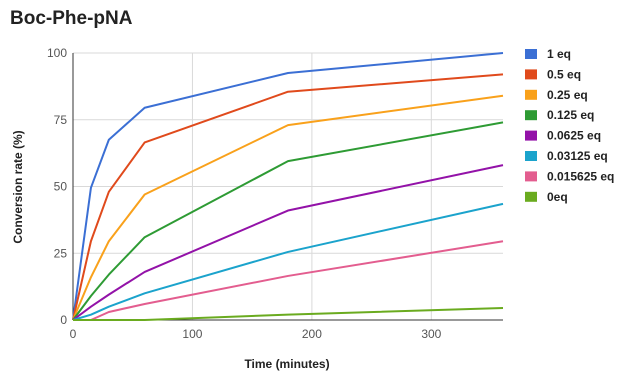 The width and height of the screenshot is (620, 372). I want to click on y-tick-label: 0, so click(63, 320).